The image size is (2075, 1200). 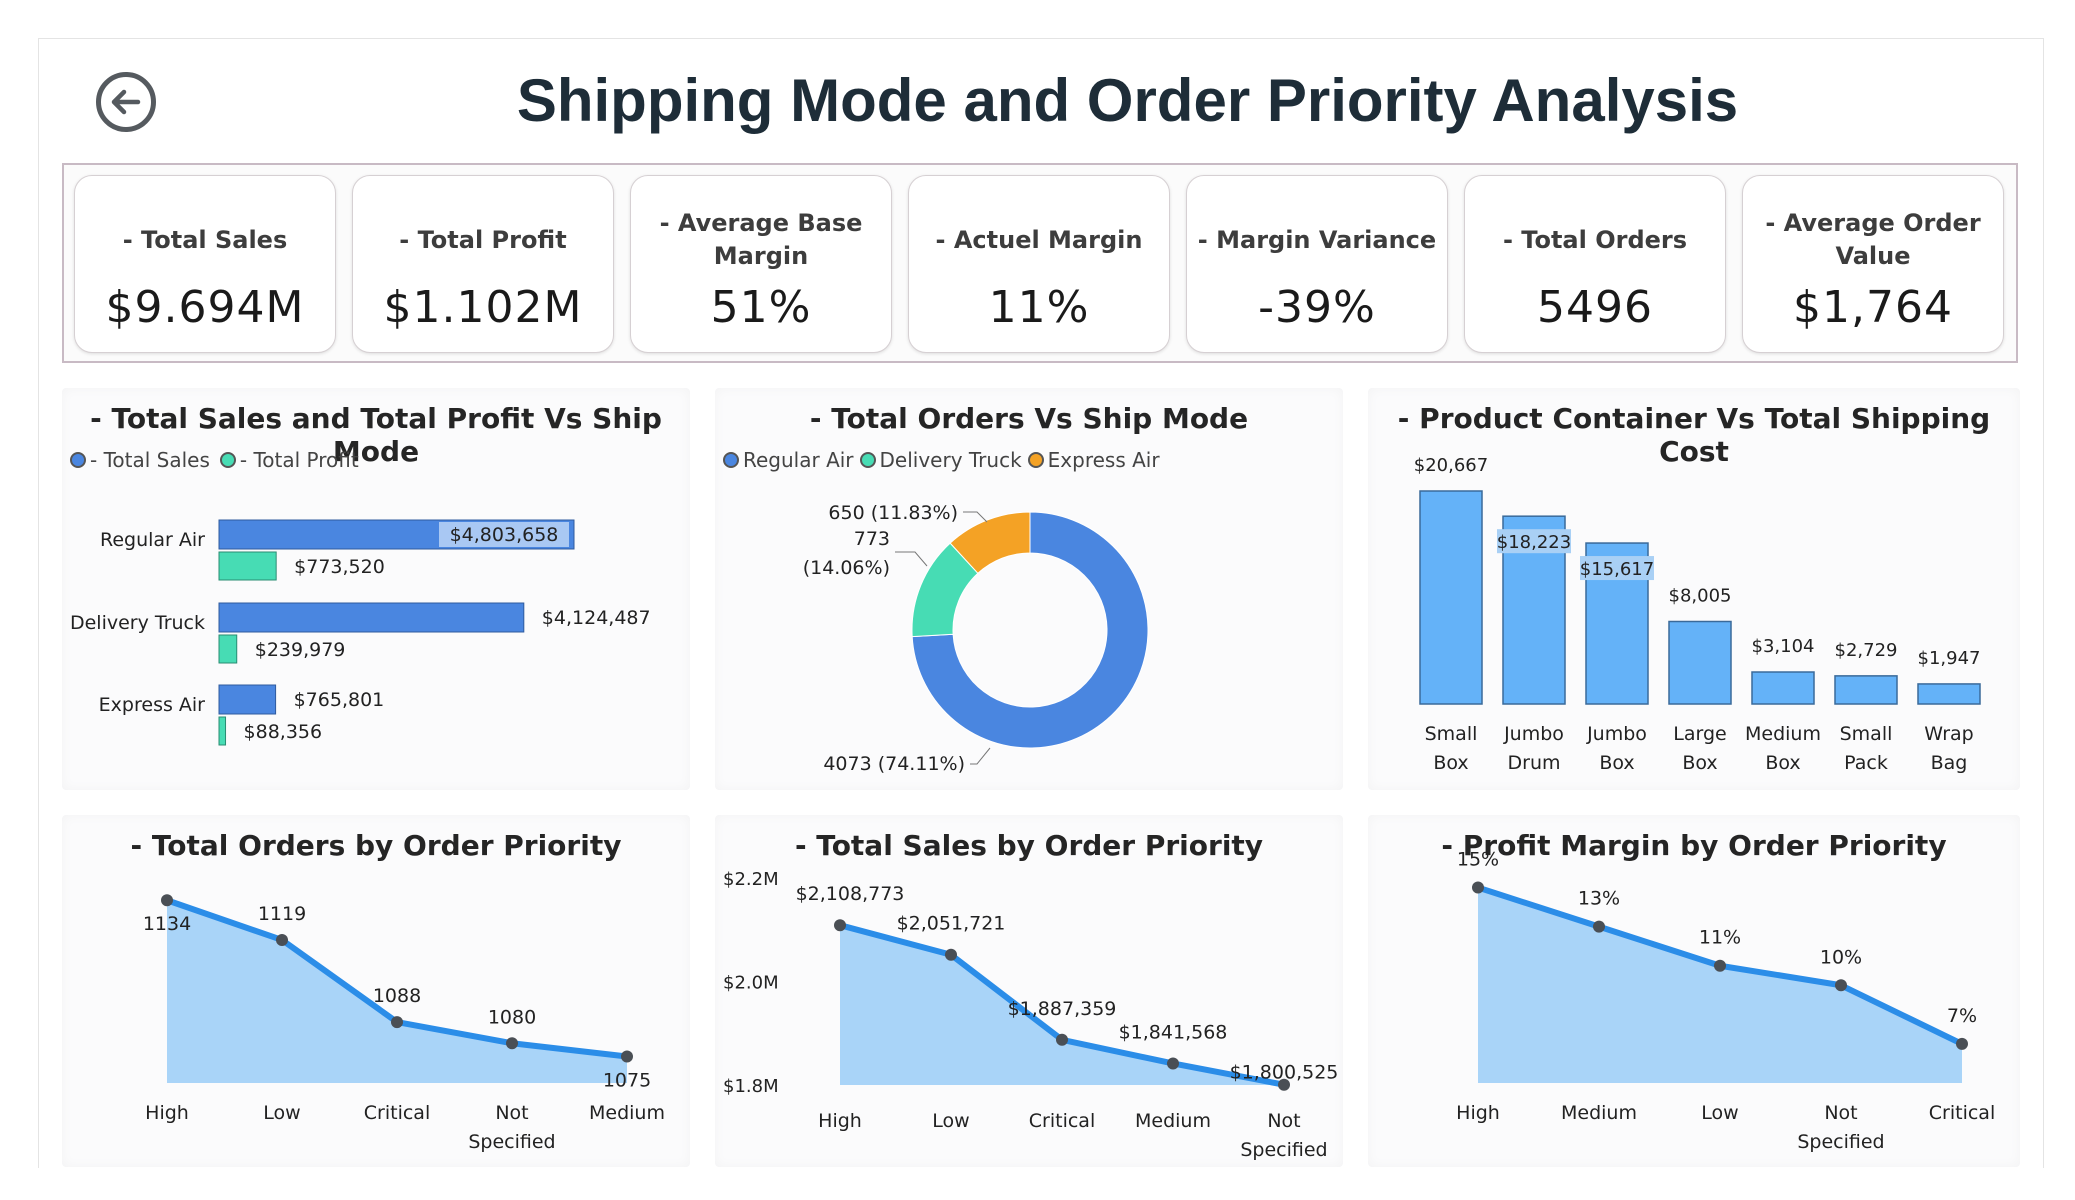 What do you see at coordinates (282, 914) in the screenshot?
I see `data-label: 1119` at bounding box center [282, 914].